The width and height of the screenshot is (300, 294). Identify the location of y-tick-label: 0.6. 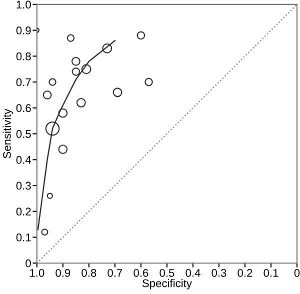
(23, 108).